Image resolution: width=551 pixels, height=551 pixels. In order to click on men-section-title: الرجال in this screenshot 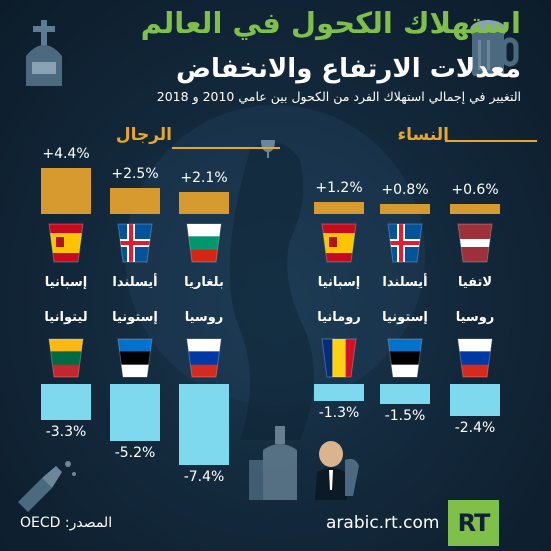, I will do `click(143, 135)`.